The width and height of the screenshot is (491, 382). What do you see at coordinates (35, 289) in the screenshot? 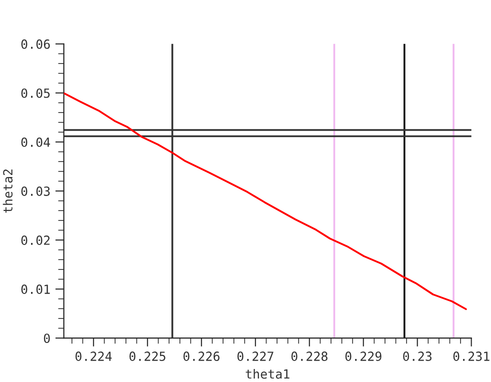
I see `y-tick-label: 0.01` at bounding box center [35, 289].